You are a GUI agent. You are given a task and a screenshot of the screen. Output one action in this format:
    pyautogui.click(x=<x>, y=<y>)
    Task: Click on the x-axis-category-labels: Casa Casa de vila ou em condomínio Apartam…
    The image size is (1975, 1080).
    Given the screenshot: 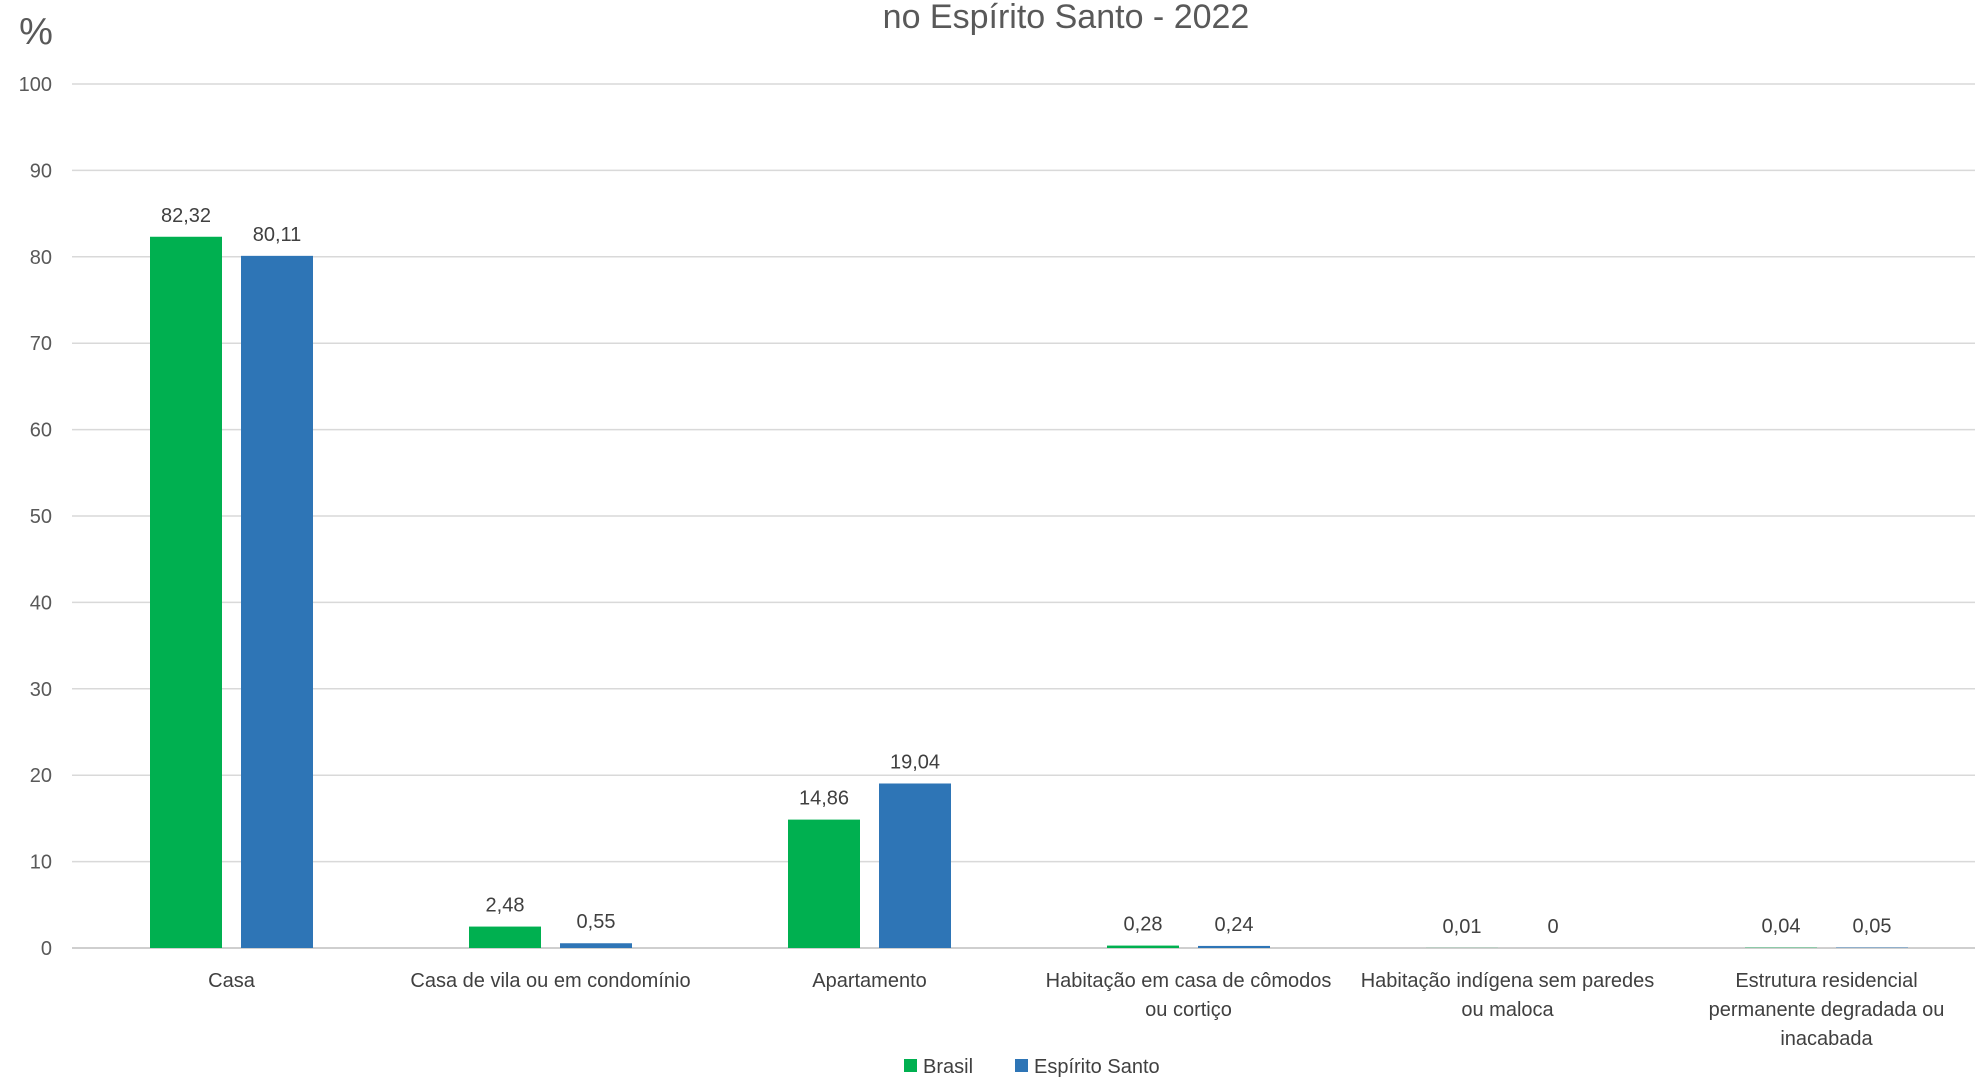 What is the action you would take?
    pyautogui.click(x=1076, y=1010)
    